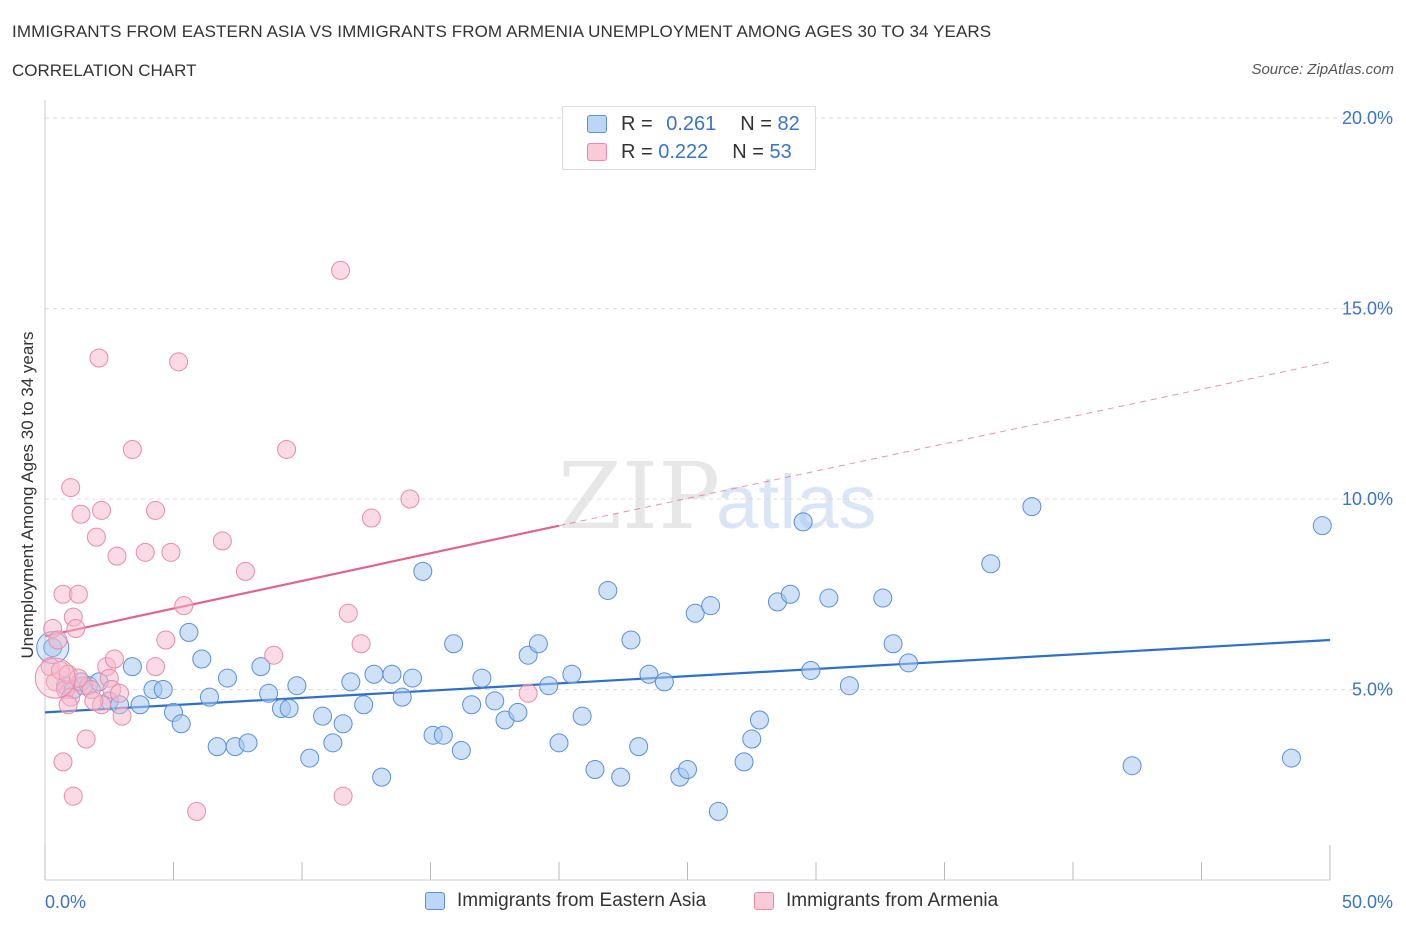  Describe the element at coordinates (302, 581) in the screenshot. I see `trend-line-armenia` at that location.